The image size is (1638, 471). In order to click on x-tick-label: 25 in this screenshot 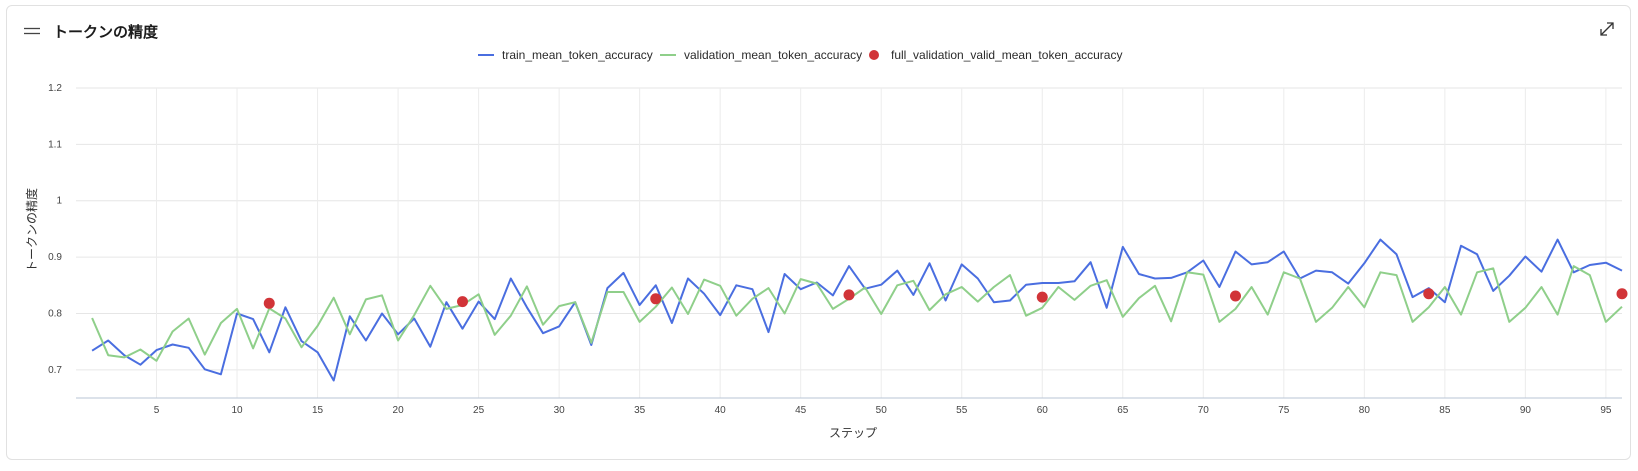, I will do `click(479, 410)`.